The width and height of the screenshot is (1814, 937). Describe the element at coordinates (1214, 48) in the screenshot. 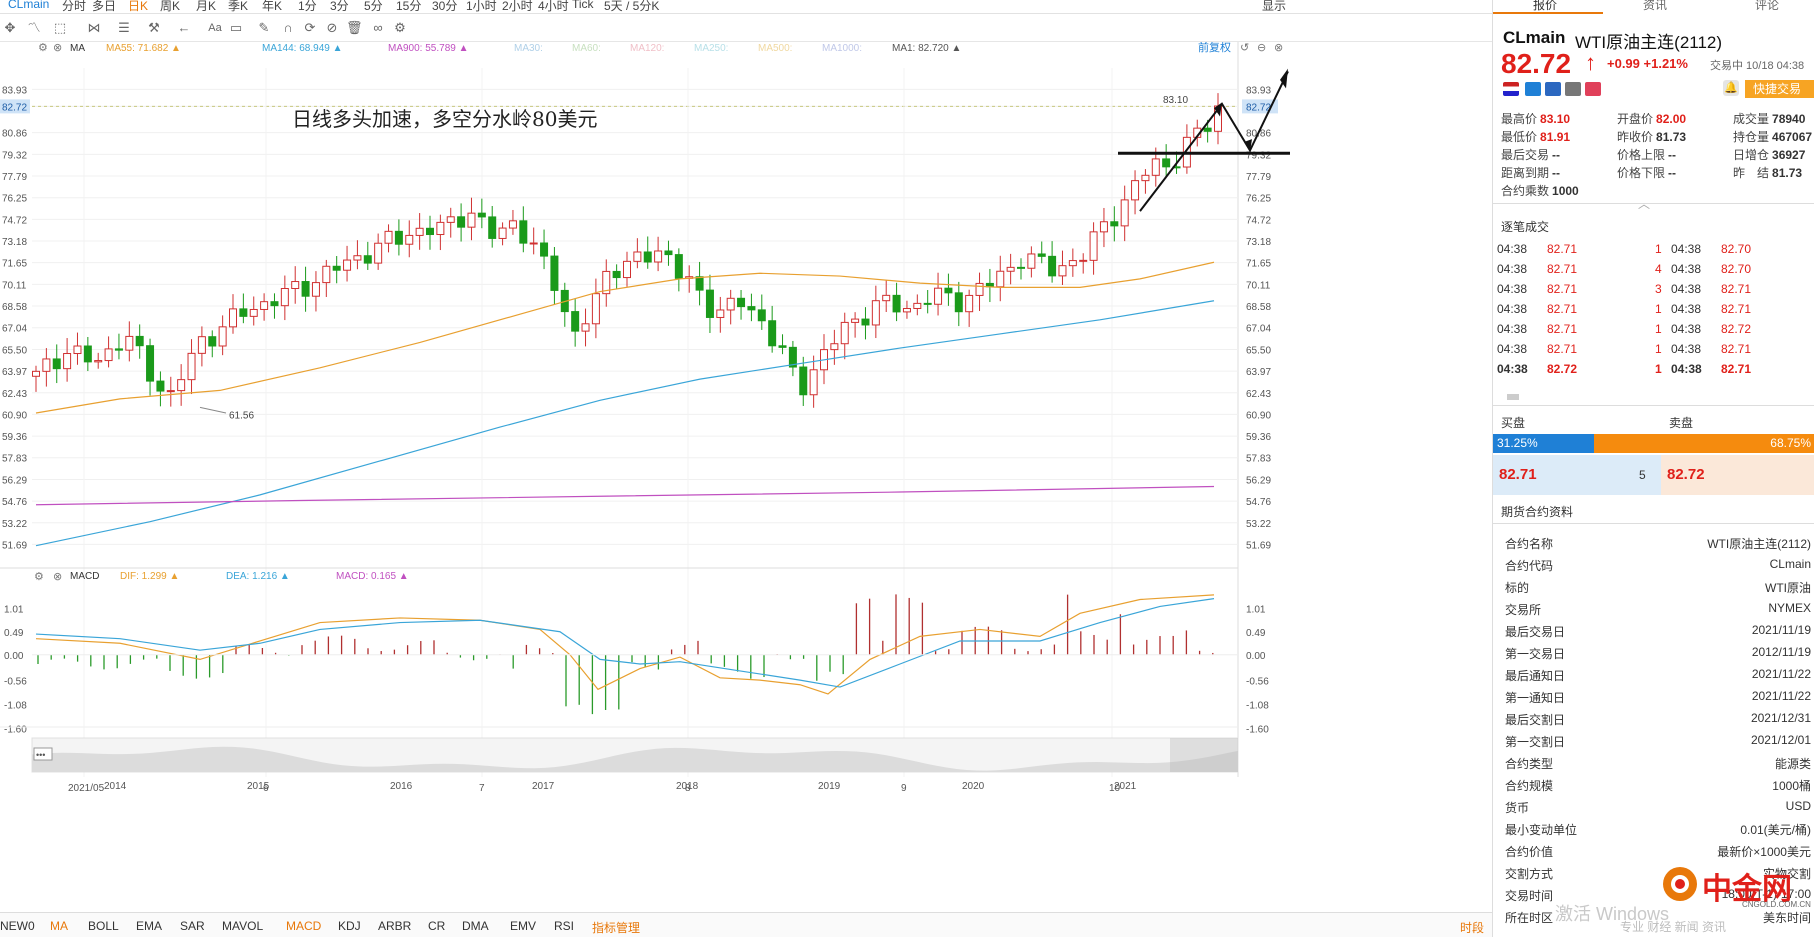

I see `adjust-button: 前复权` at that location.